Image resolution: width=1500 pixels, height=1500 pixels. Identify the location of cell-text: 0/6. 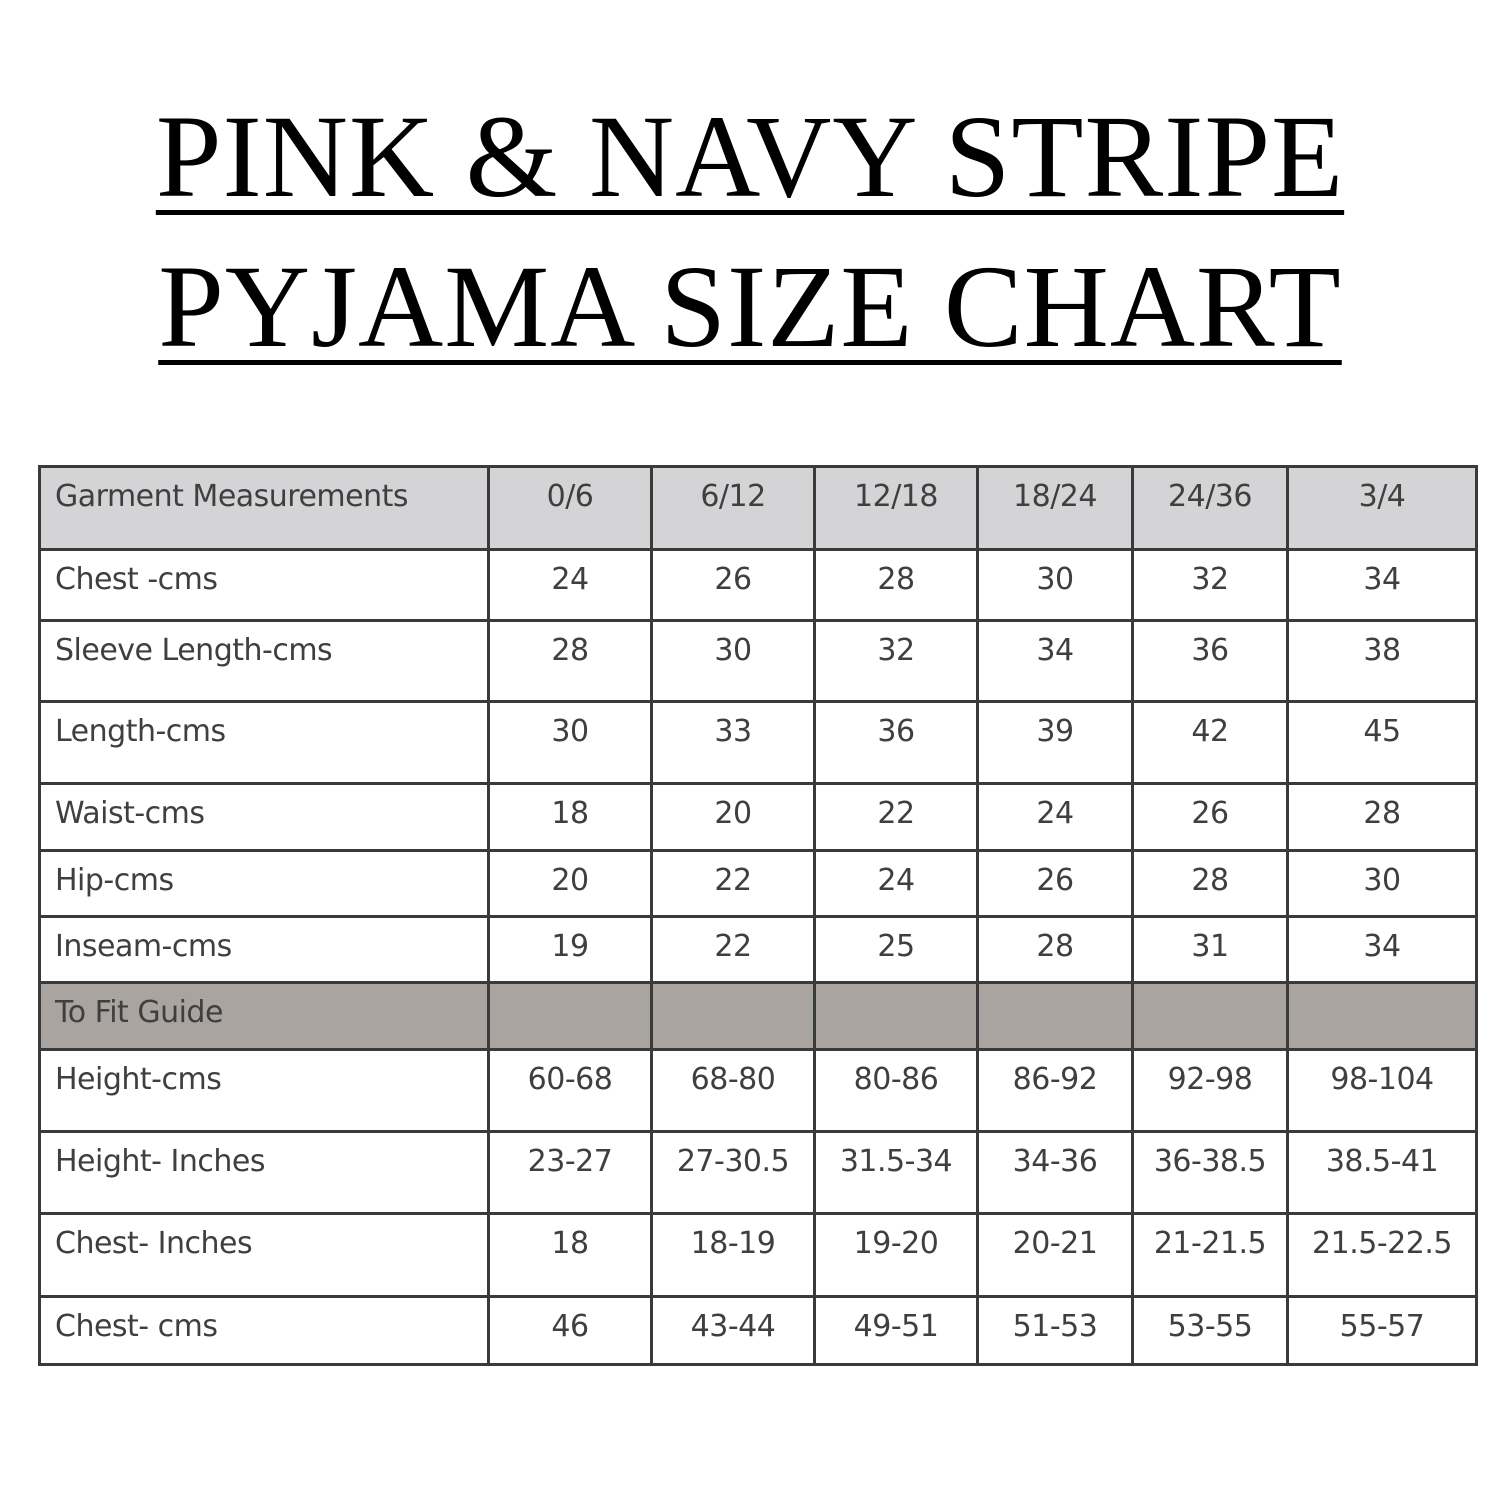
(570, 496).